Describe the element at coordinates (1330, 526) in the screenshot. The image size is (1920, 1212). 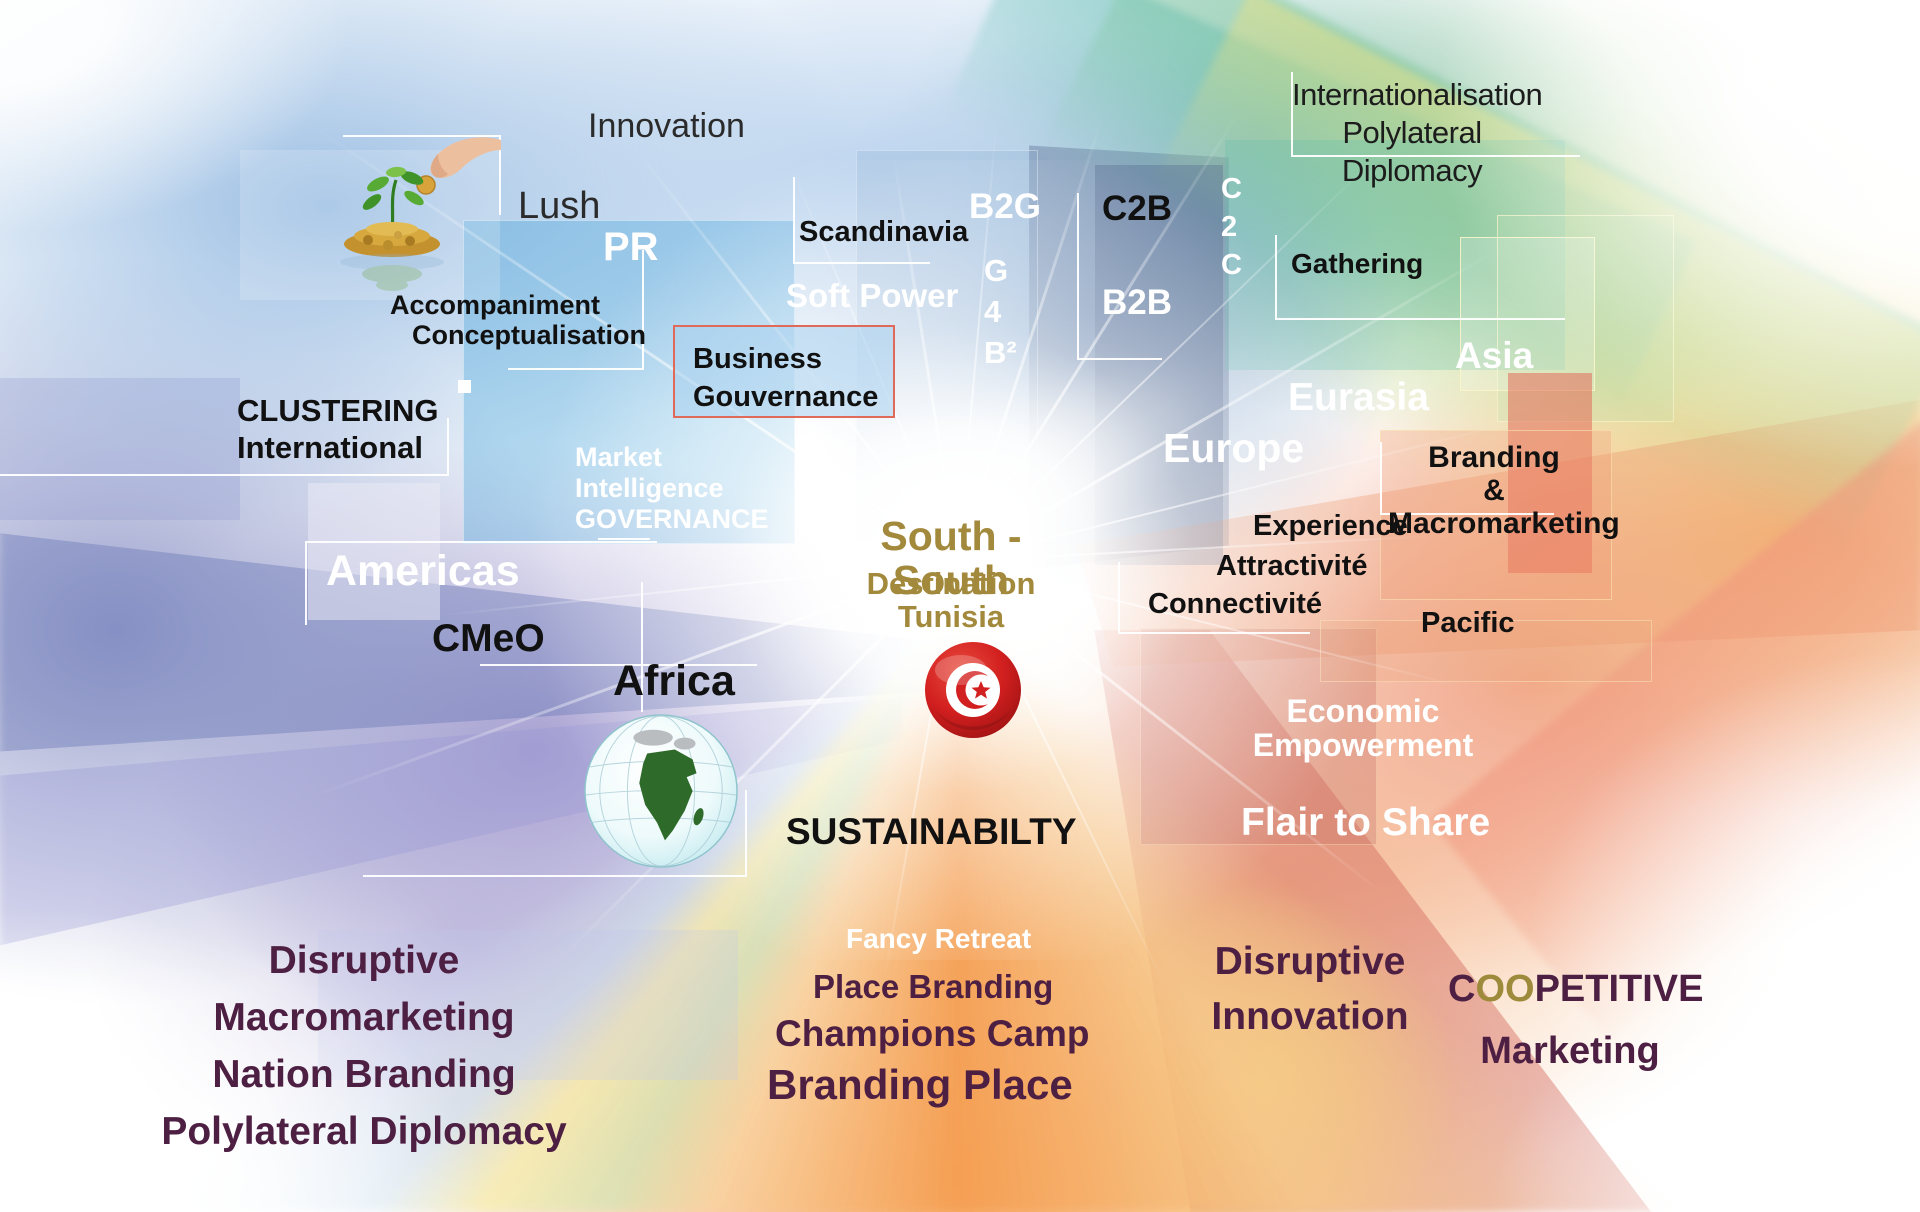
I see `label-experience: Experience` at that location.